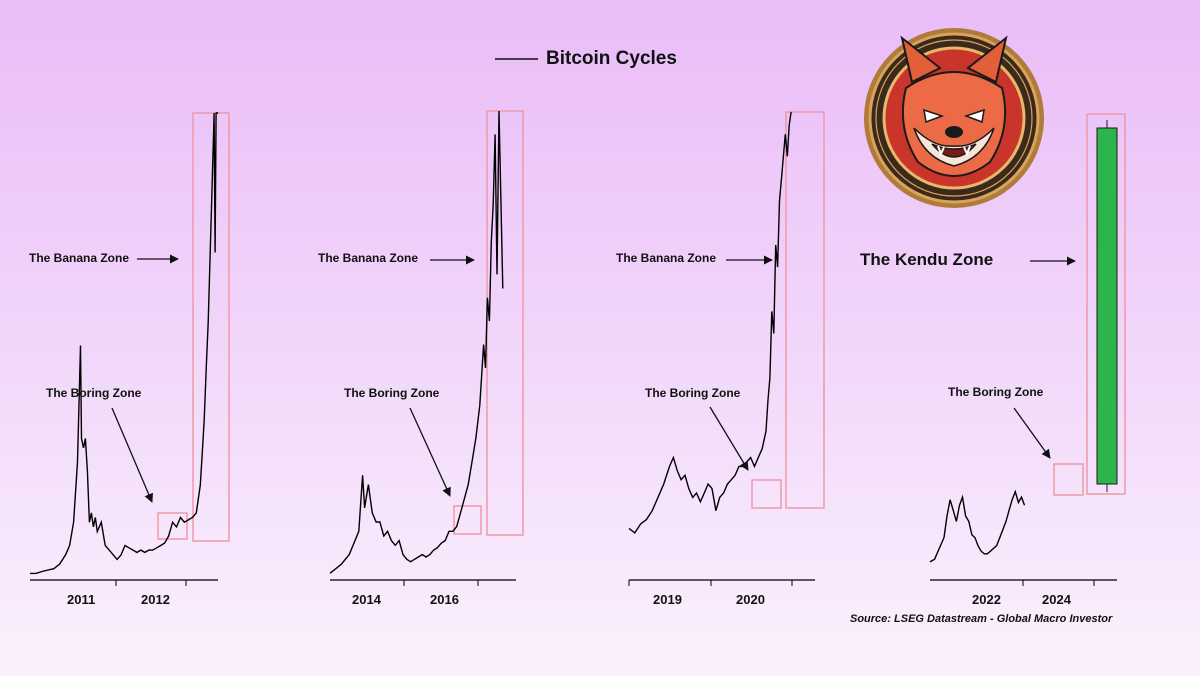 This screenshot has width=1200, height=676. Describe the element at coordinates (986, 599) in the screenshot. I see `x-tick-label: 2022` at that location.